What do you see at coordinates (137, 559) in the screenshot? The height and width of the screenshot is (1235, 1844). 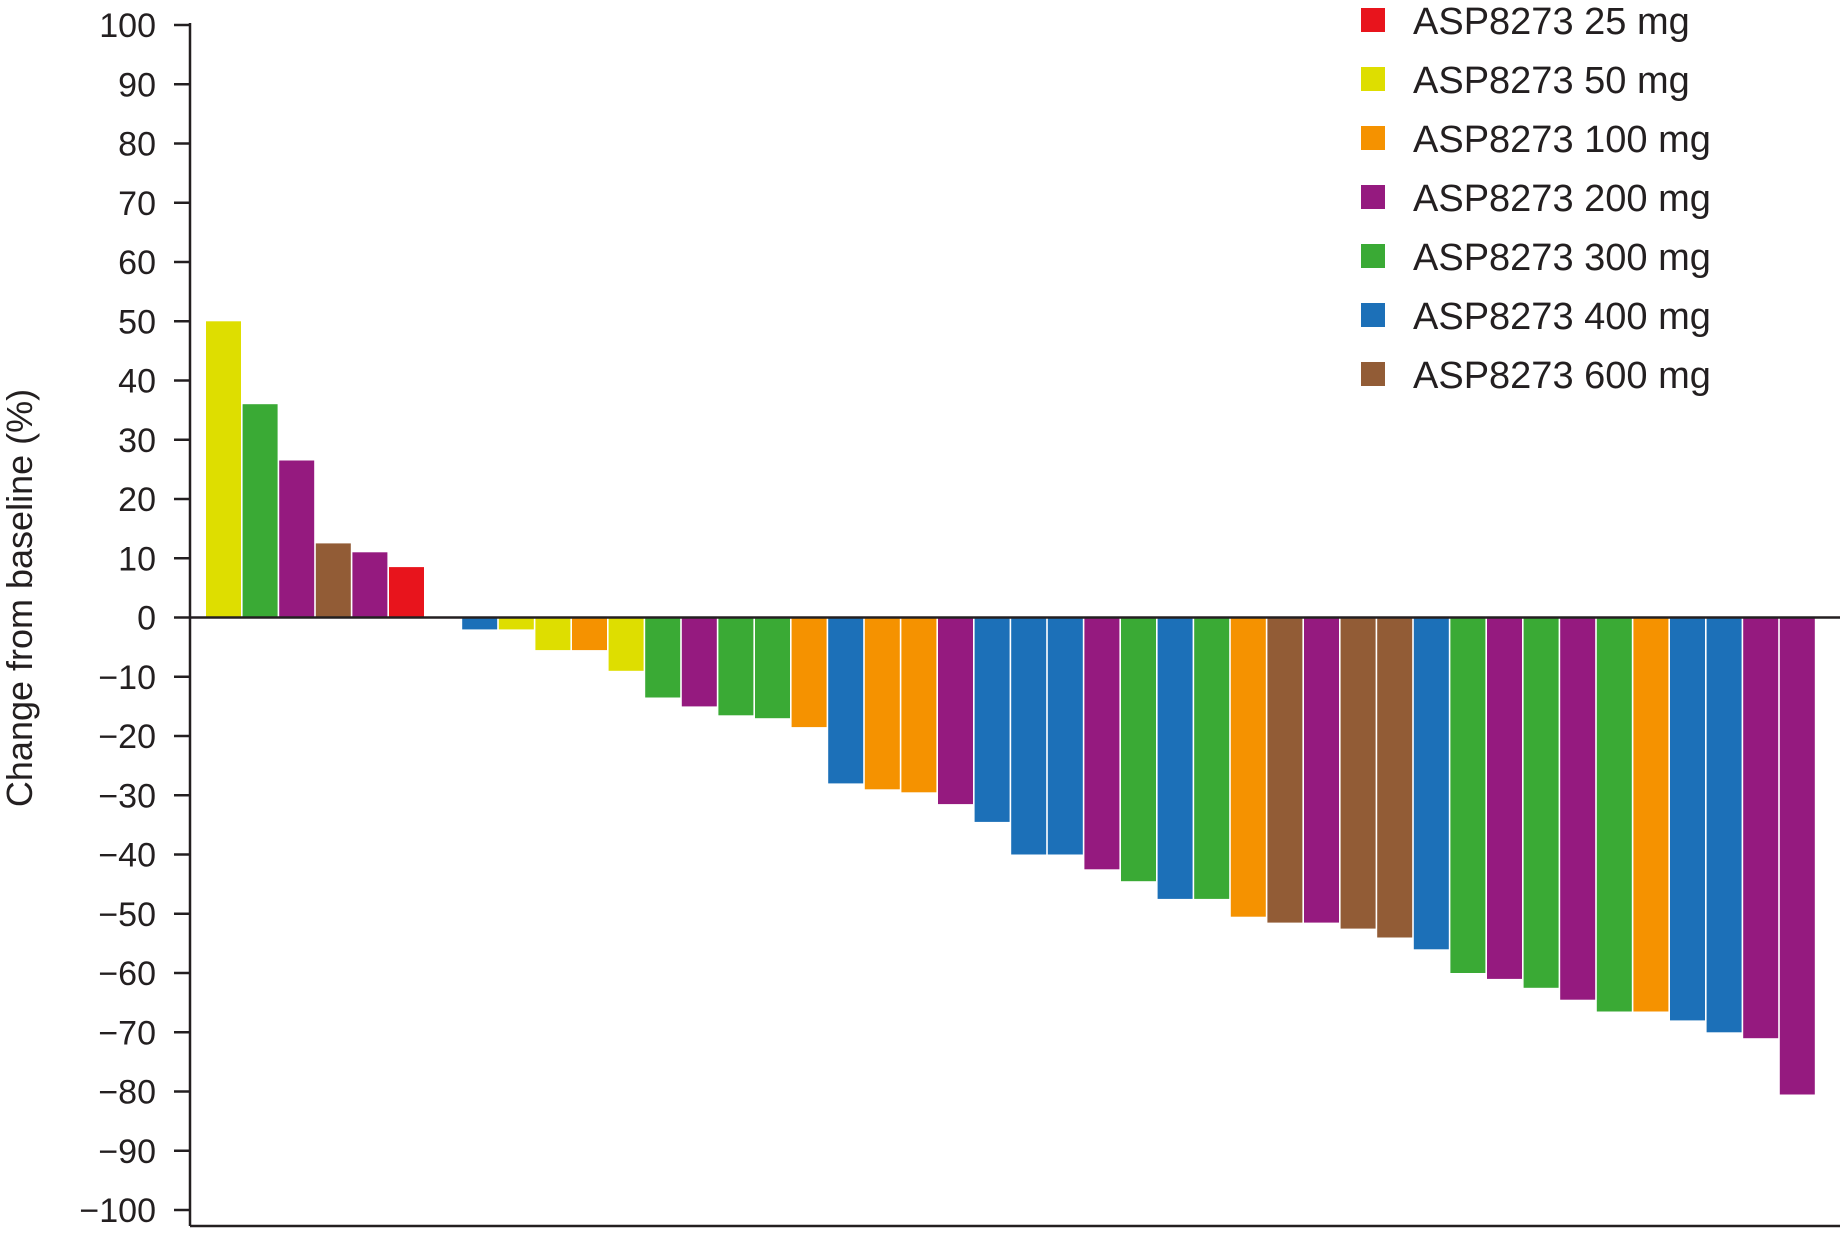 I see `y-tick-label: 10` at bounding box center [137, 559].